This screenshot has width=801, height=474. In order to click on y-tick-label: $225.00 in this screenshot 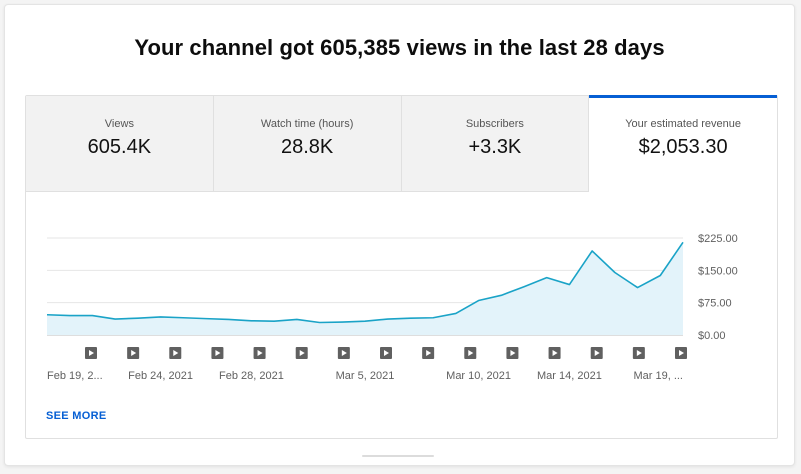, I will do `click(718, 239)`.